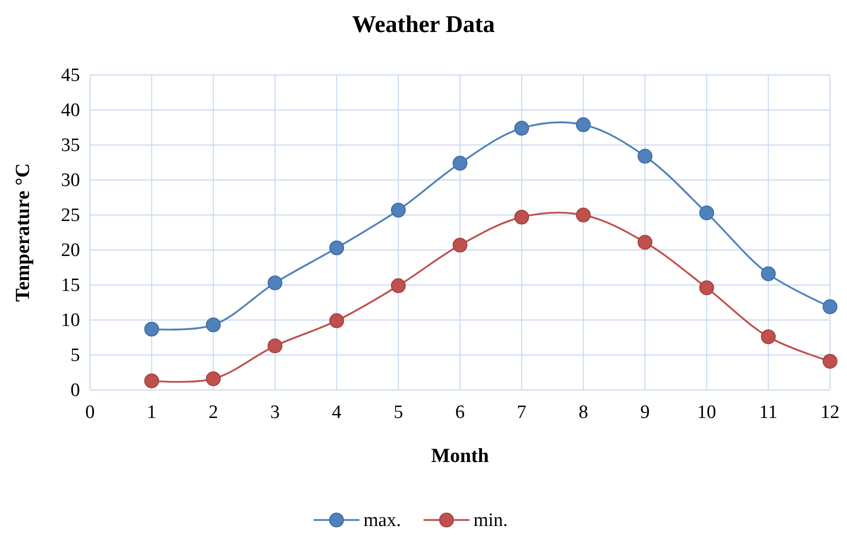  What do you see at coordinates (645, 412) in the screenshot?
I see `x-tick-label: 9` at bounding box center [645, 412].